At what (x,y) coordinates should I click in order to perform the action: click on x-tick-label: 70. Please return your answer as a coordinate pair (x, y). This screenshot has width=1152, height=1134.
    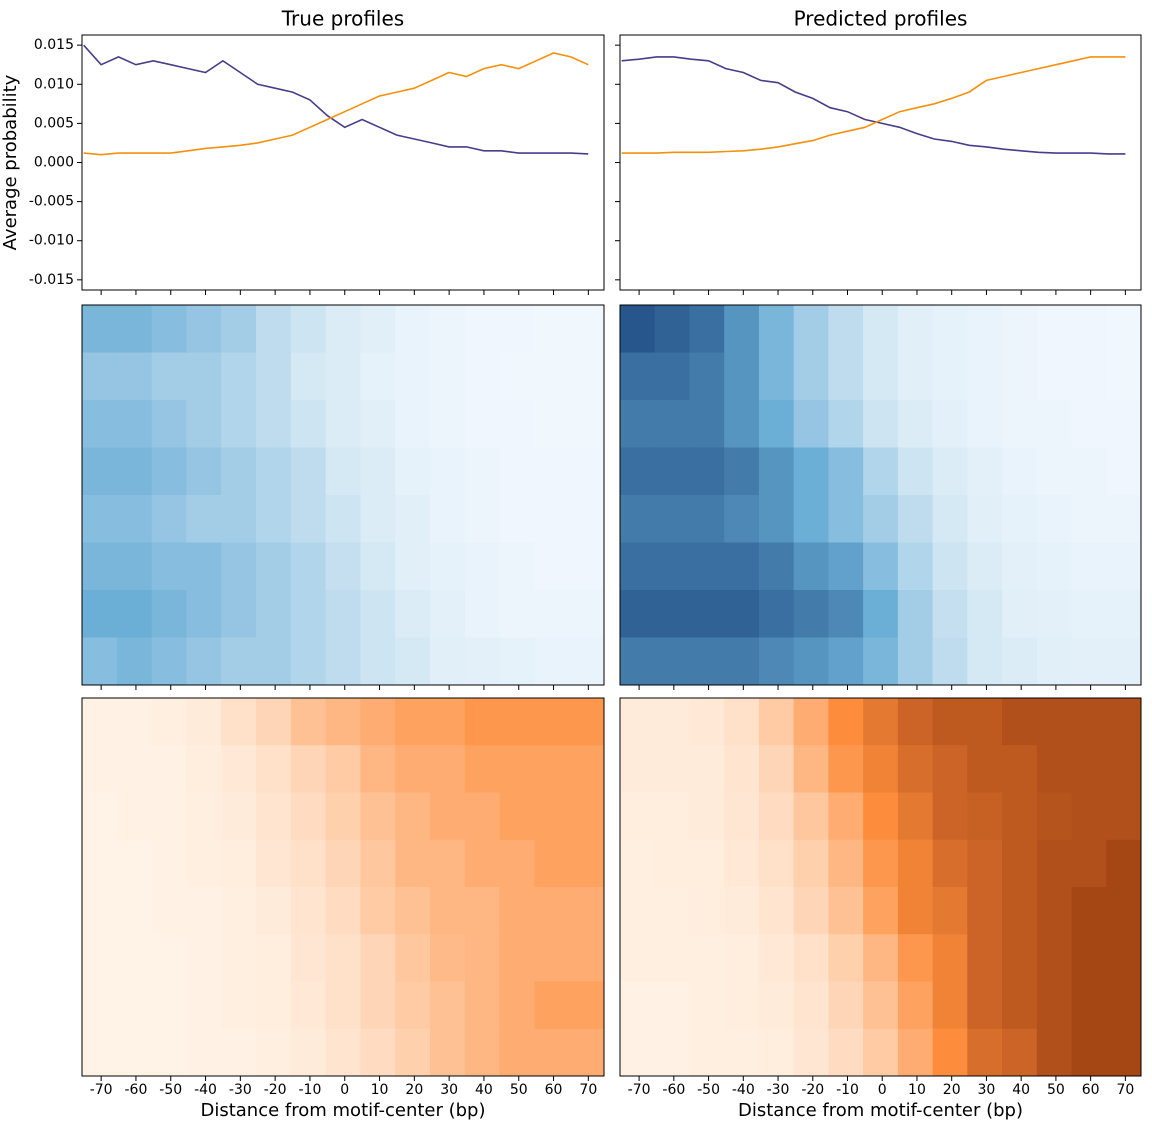
    Looking at the image, I should click on (588, 1090).